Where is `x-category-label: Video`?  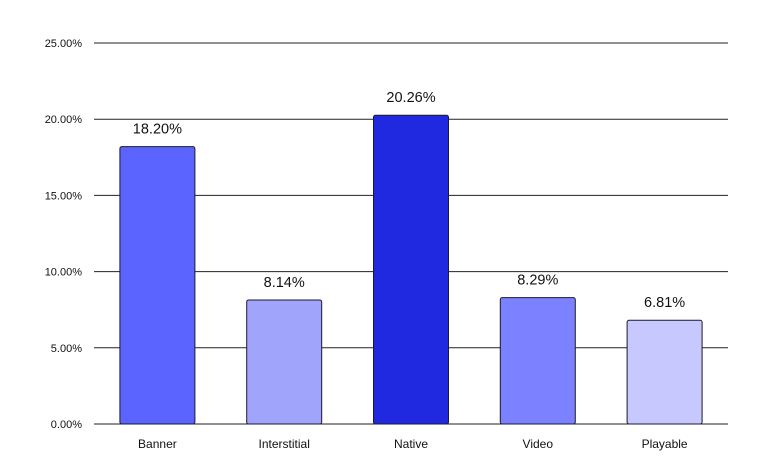 x-category-label: Video is located at coordinates (538, 444).